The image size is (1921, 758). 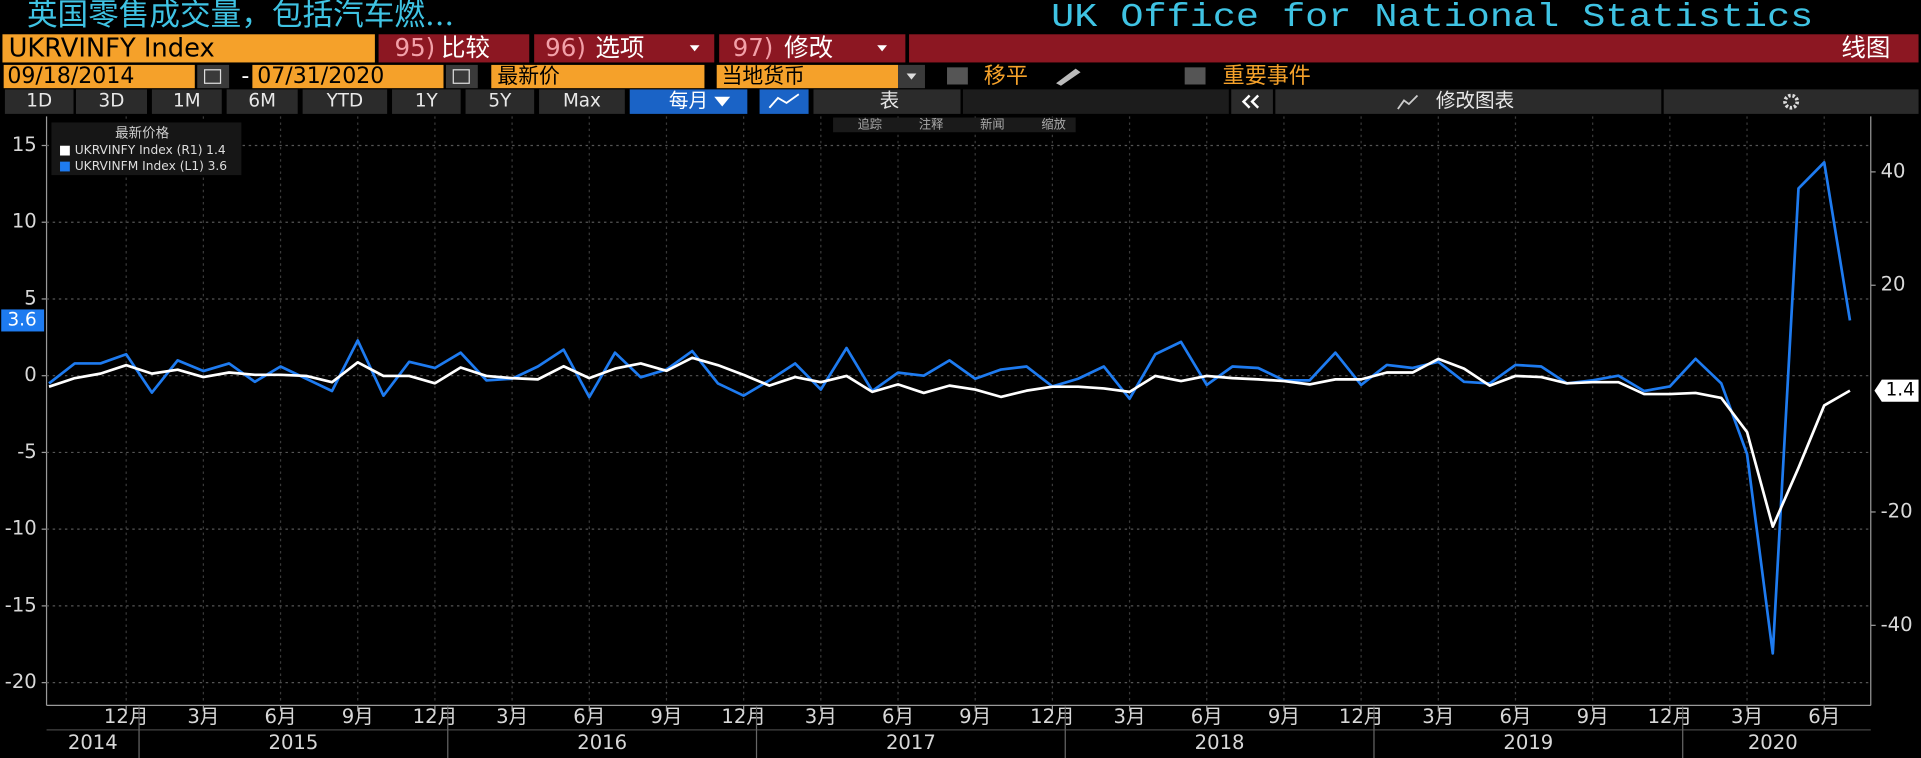 What do you see at coordinates (954, 125) in the screenshot?
I see `tools-bar` at bounding box center [954, 125].